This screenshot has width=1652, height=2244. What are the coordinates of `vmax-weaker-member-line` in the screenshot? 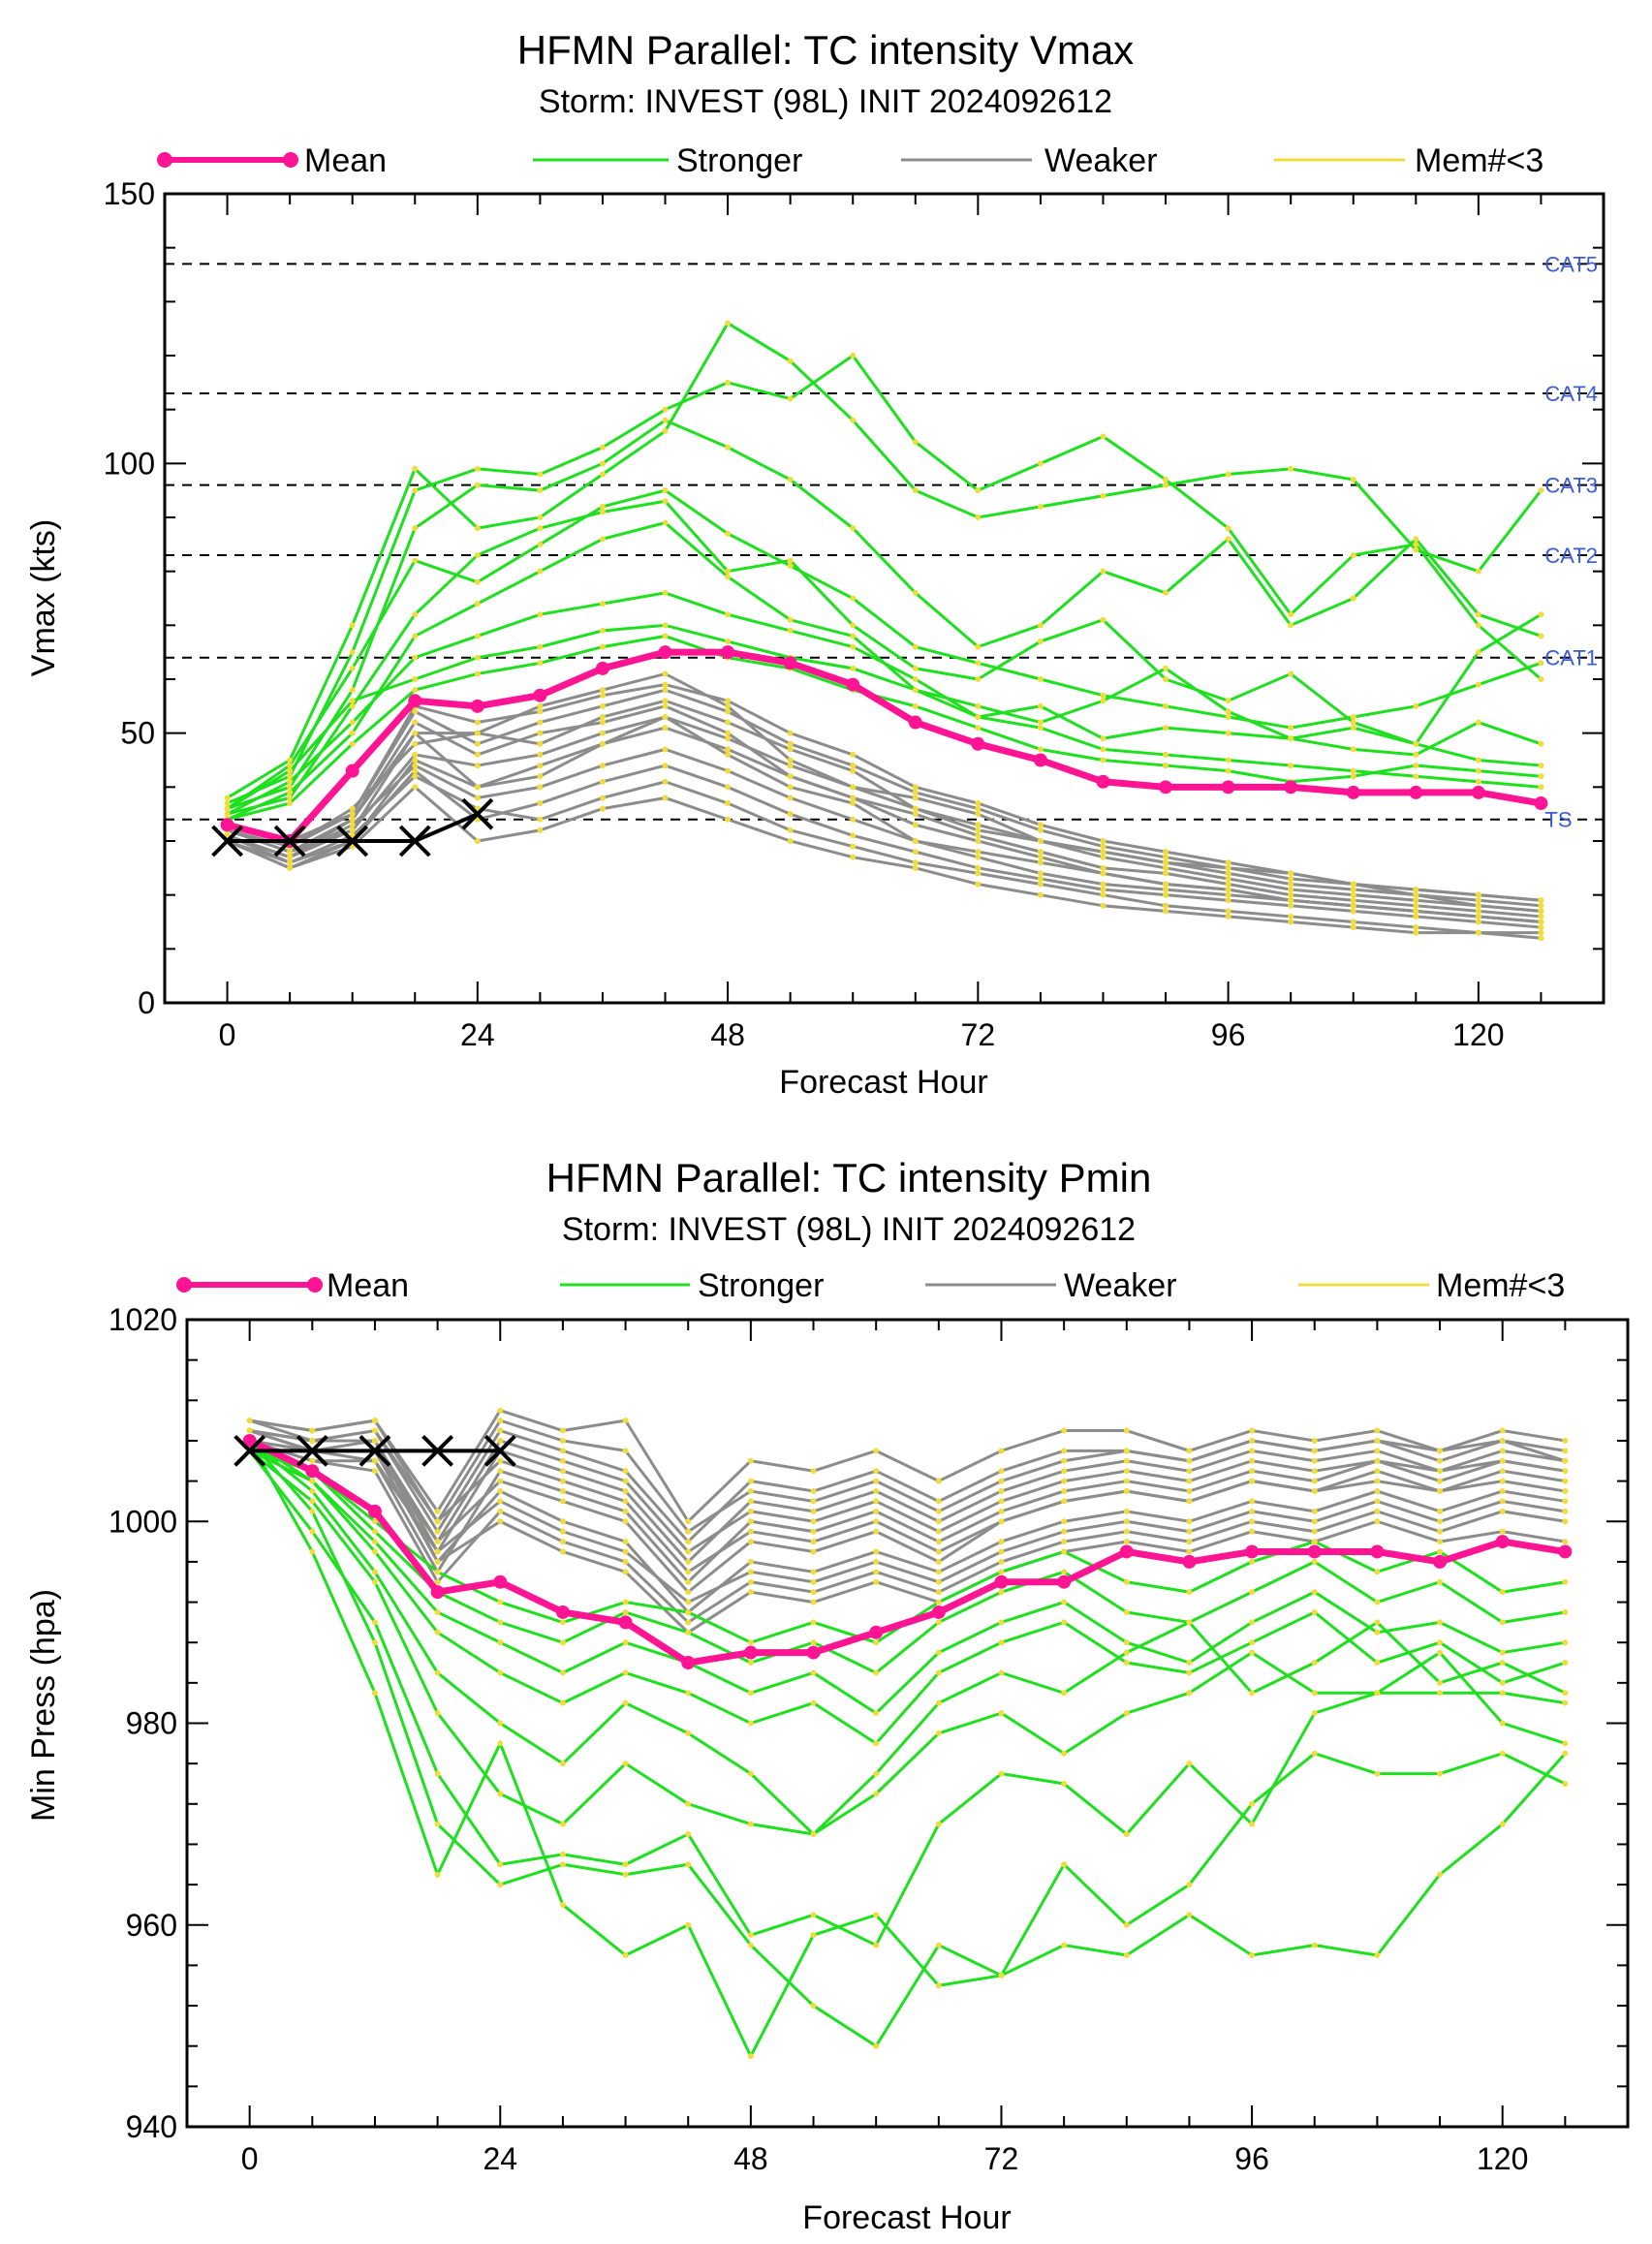 It's located at (884, 811).